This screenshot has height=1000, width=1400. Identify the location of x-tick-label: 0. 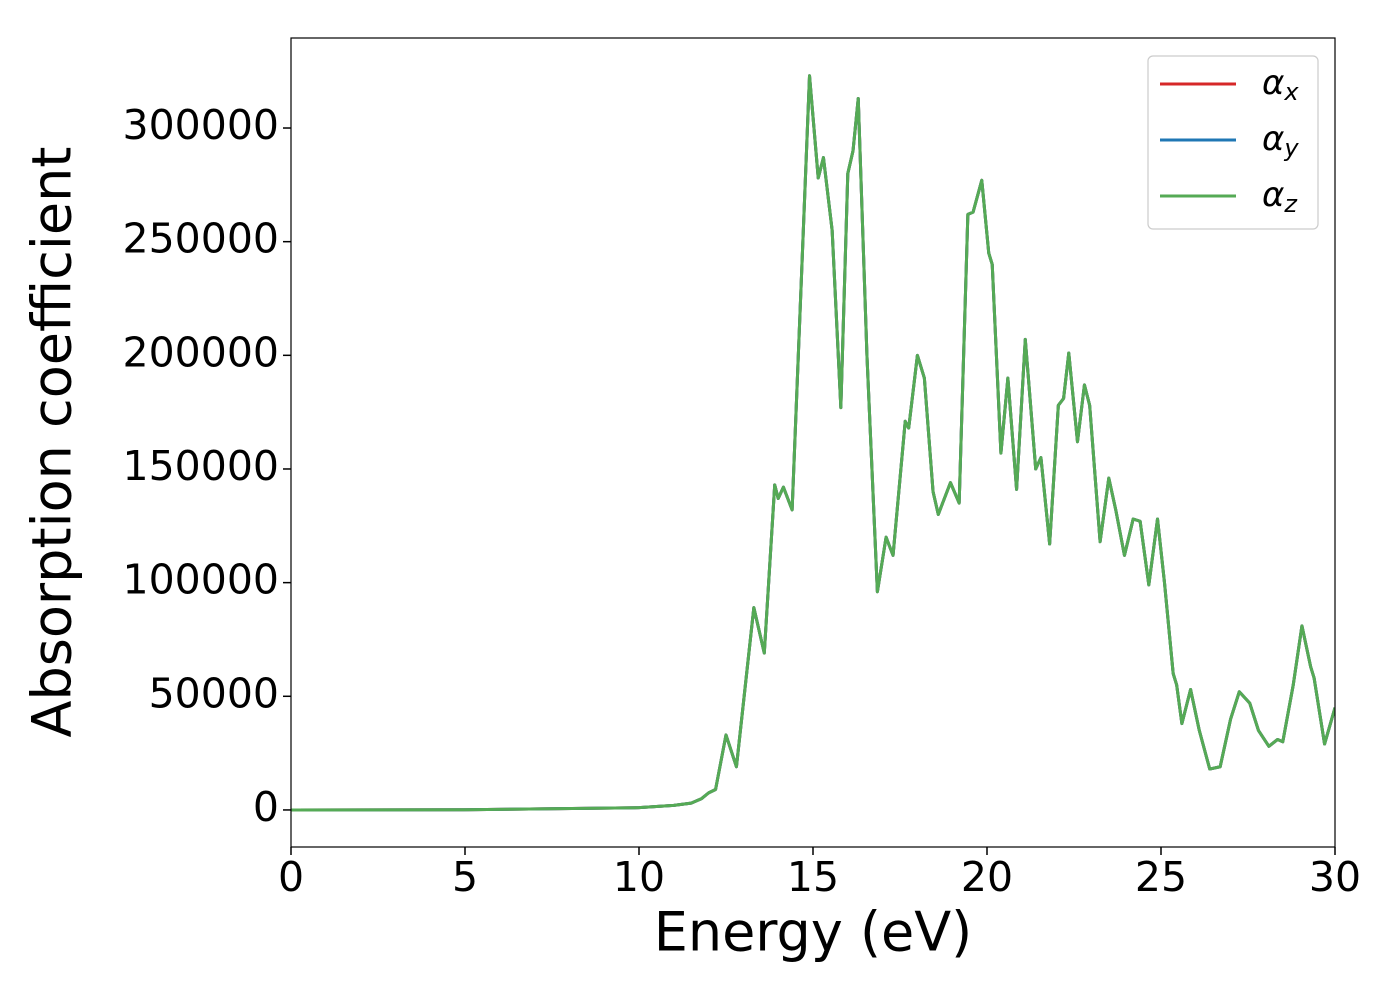
(291, 877).